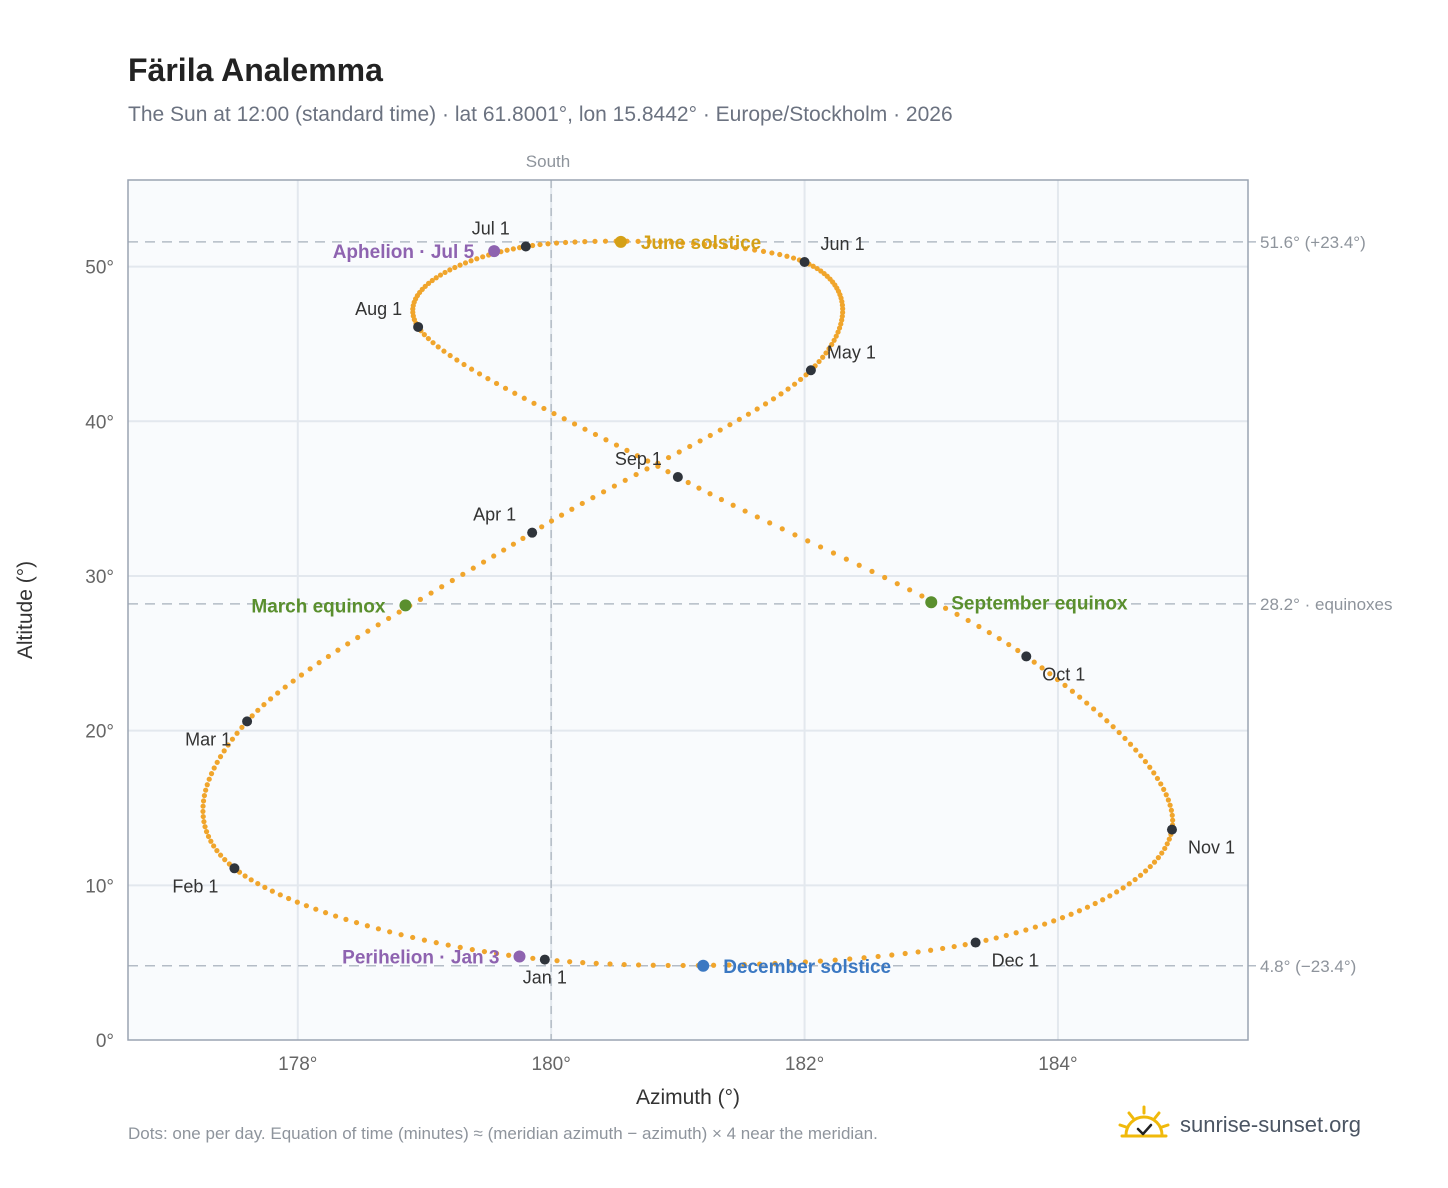  I want to click on reference-label: 4.8° (−23.4°), so click(1308, 966).